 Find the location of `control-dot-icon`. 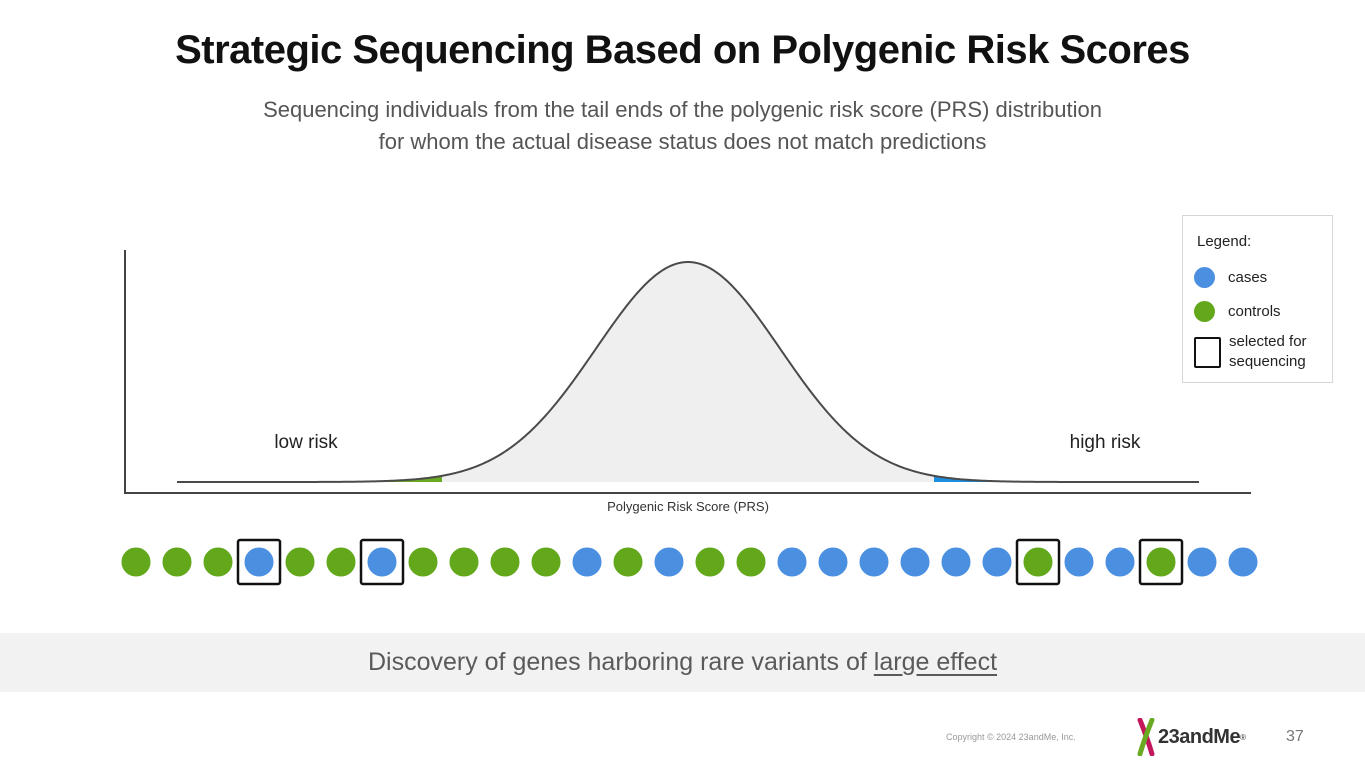

control-dot-icon is located at coordinates (1204, 311).